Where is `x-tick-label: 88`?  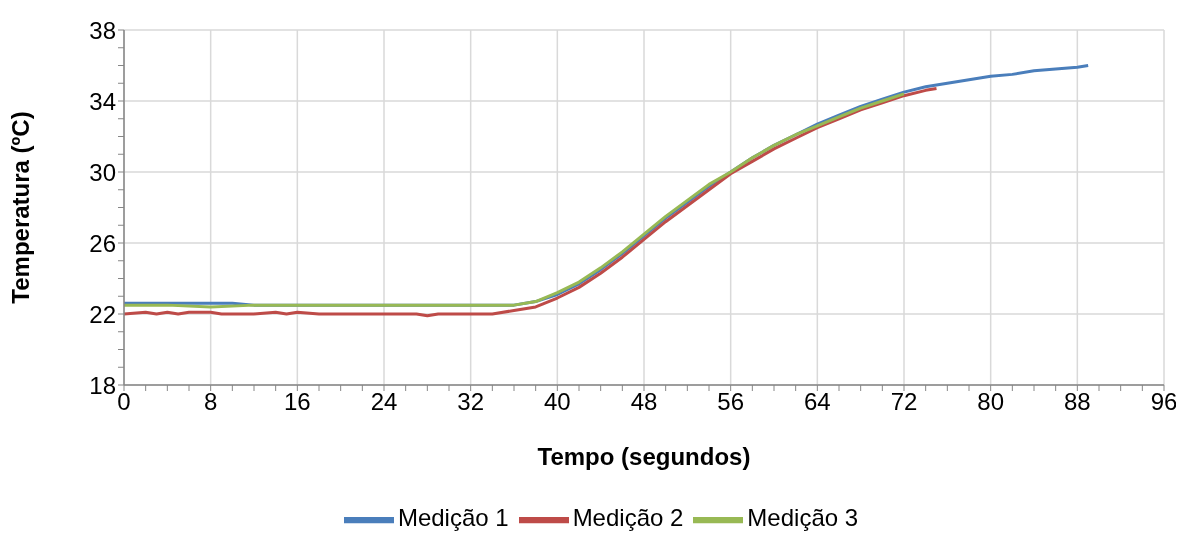 x-tick-label: 88 is located at coordinates (1077, 402).